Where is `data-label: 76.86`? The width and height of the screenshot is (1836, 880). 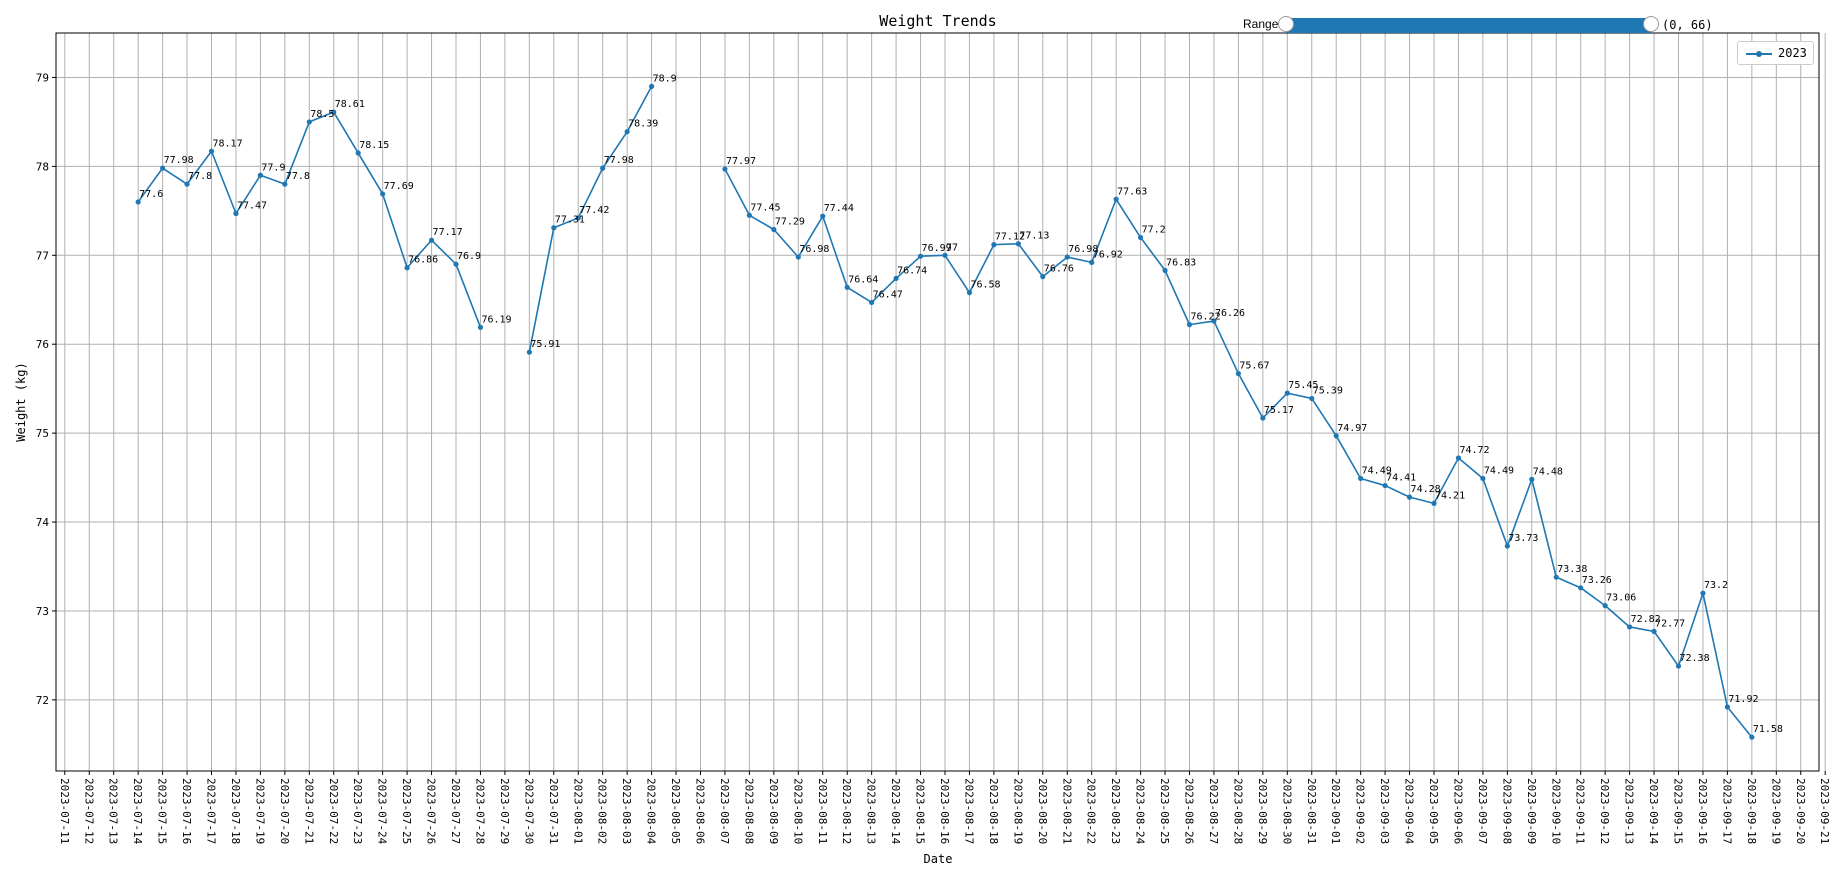 data-label: 76.86 is located at coordinates (423, 260).